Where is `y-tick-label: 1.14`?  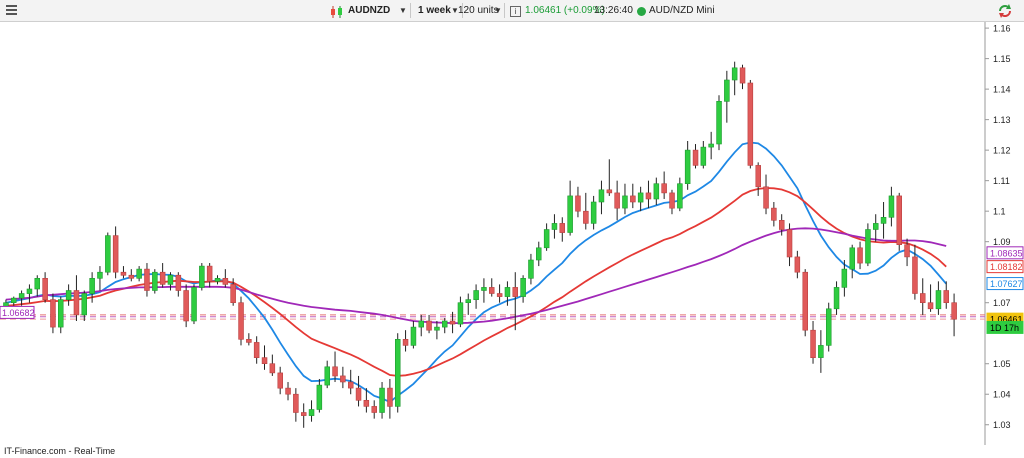
y-tick-label: 1.14 is located at coordinates (1002, 90).